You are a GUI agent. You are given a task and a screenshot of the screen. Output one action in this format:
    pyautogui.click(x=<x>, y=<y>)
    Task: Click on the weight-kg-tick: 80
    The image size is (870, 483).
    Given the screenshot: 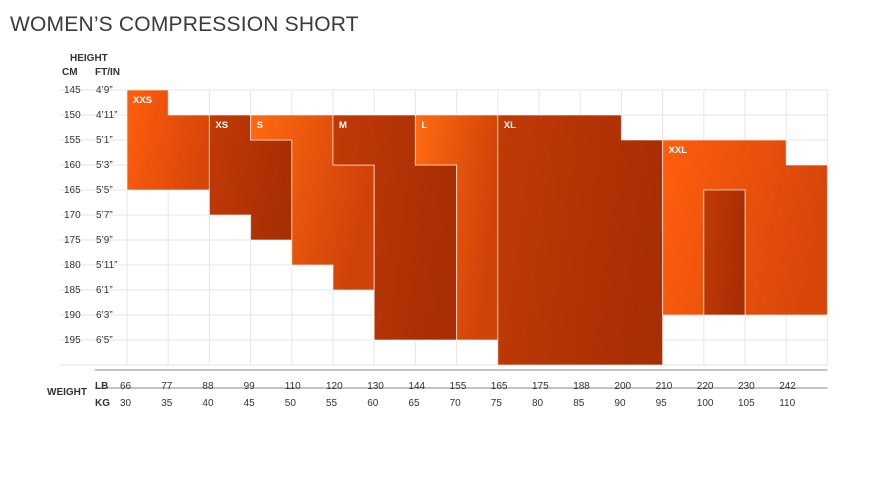 What is the action you would take?
    pyautogui.click(x=538, y=403)
    